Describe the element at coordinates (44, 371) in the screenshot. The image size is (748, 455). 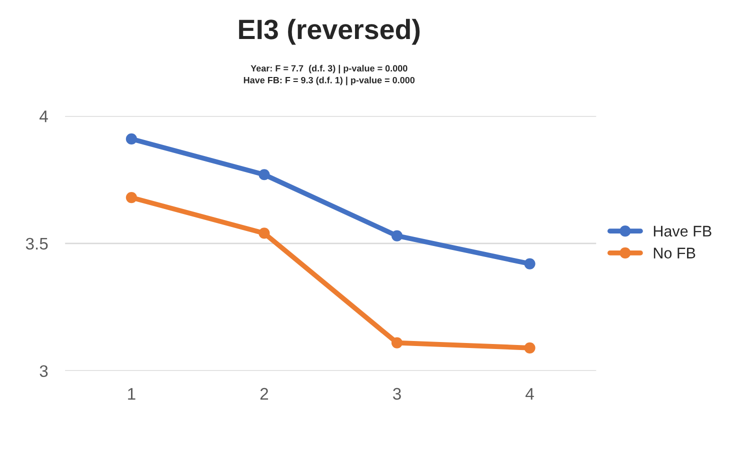
I see `y-tick-label: 3` at that location.